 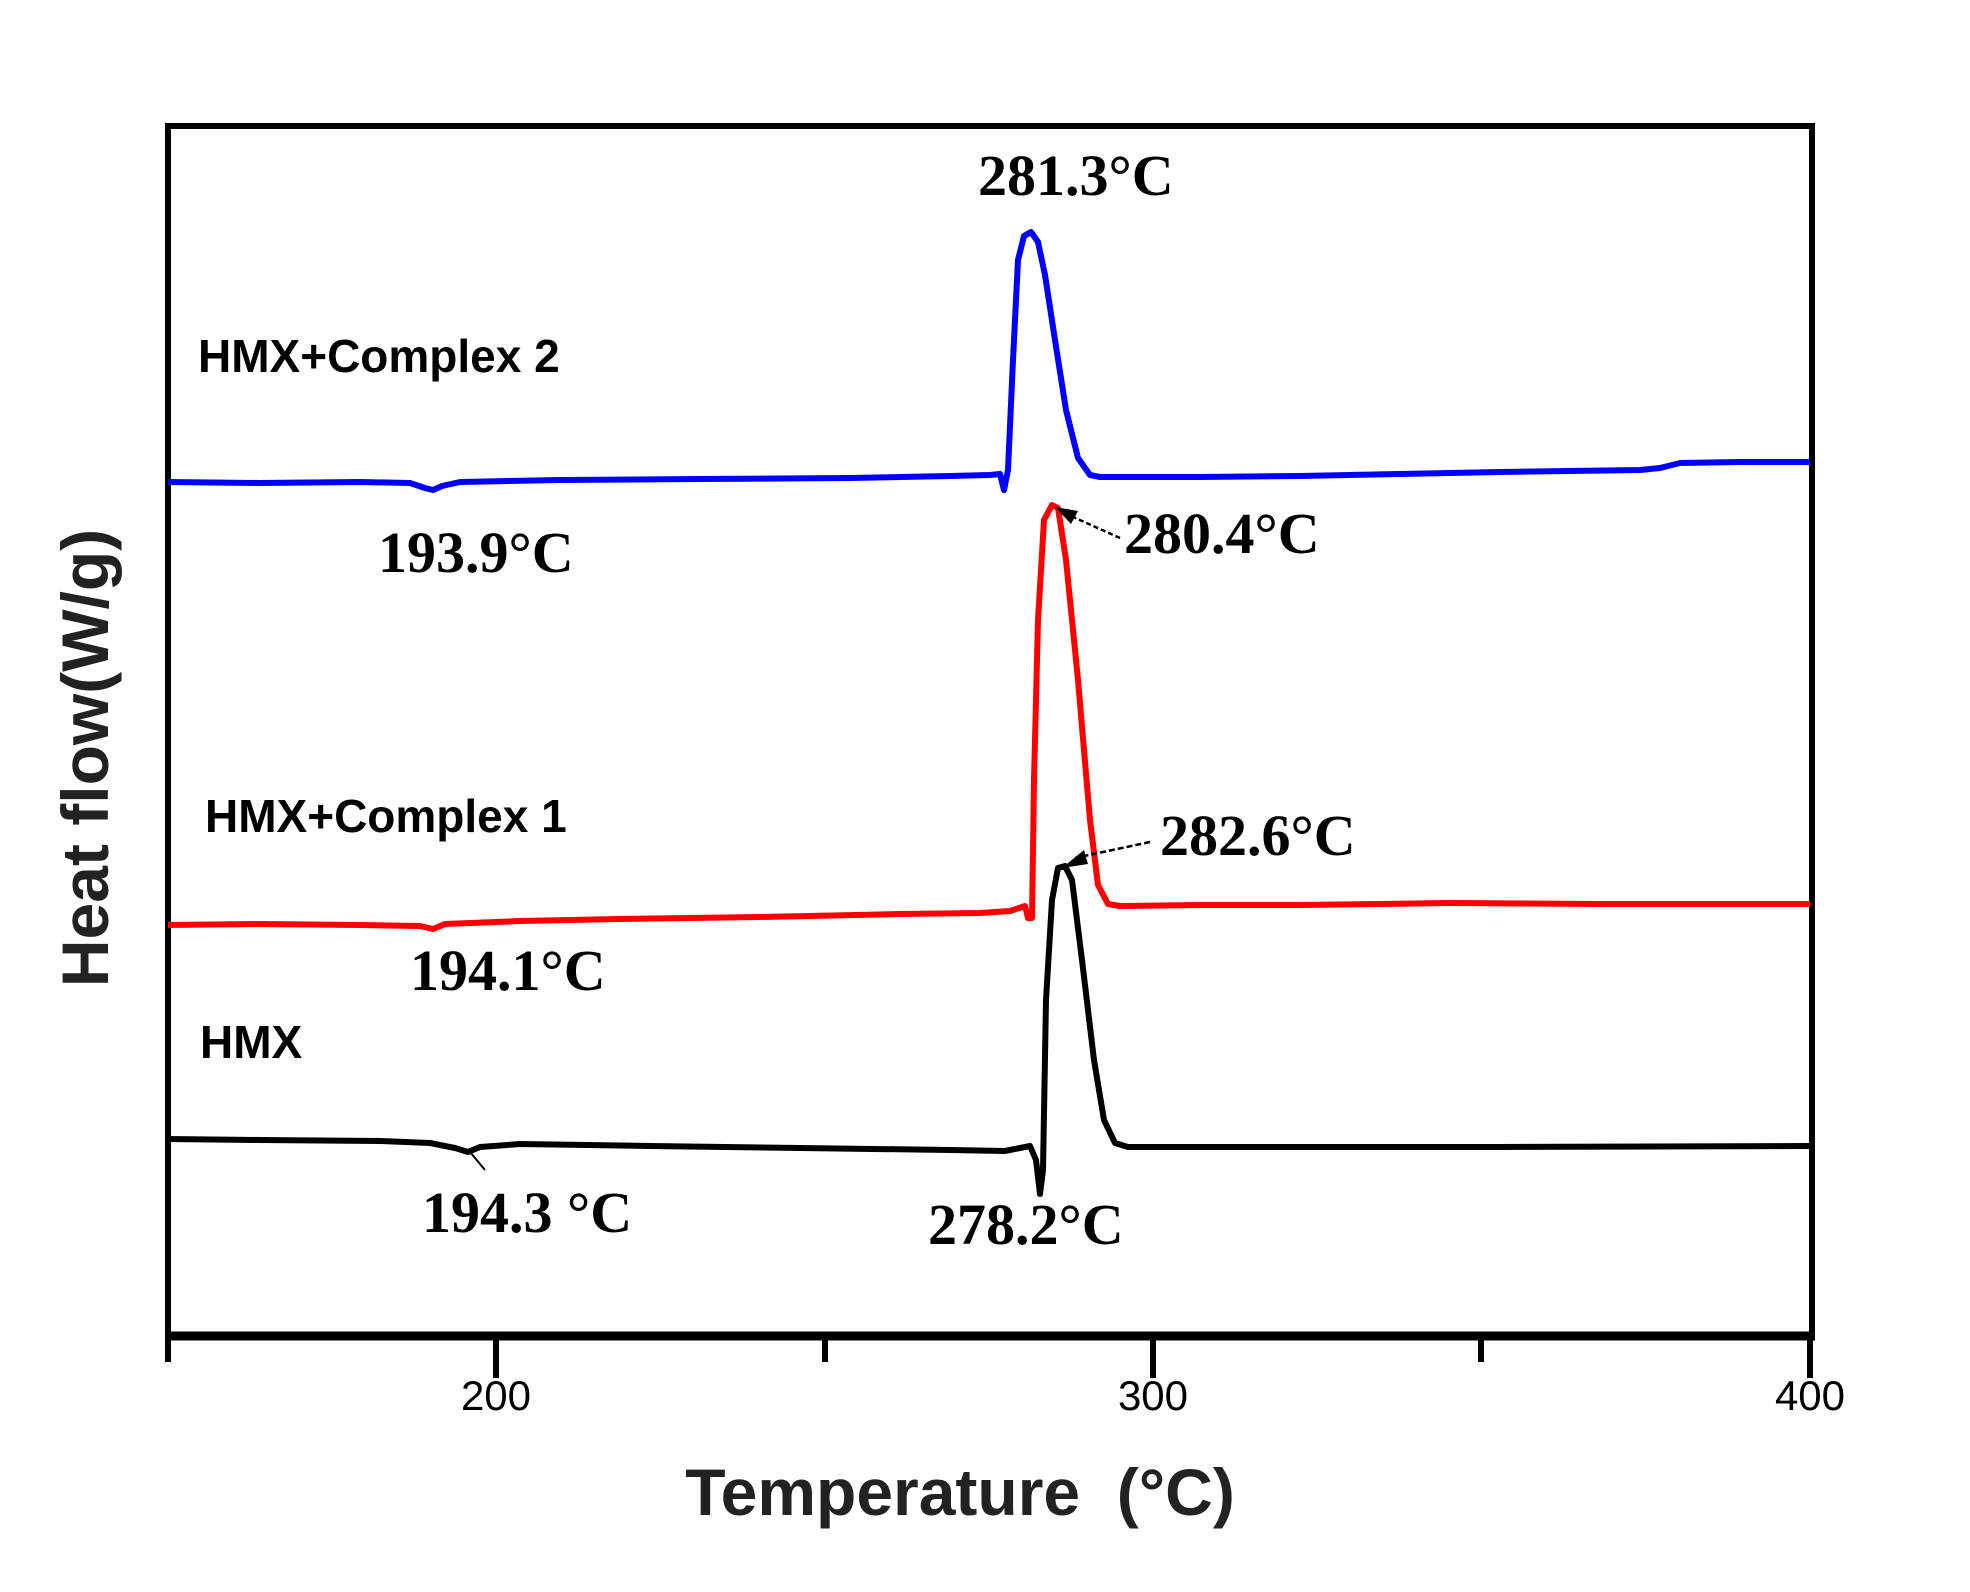 I want to click on annotation-282-6: 282.6°C, so click(x=1258, y=835).